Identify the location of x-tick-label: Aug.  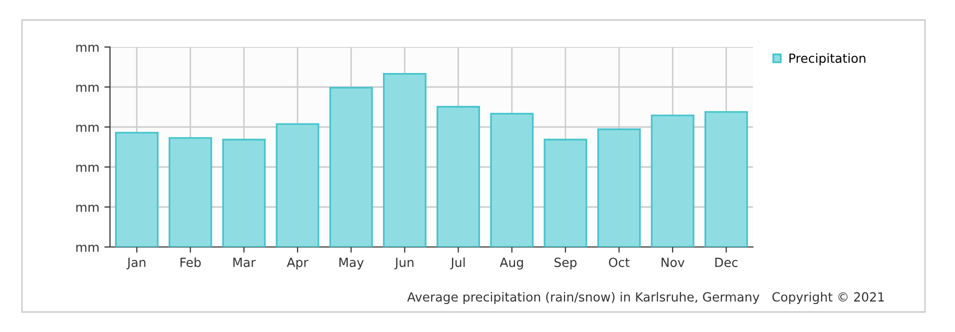
(511, 264).